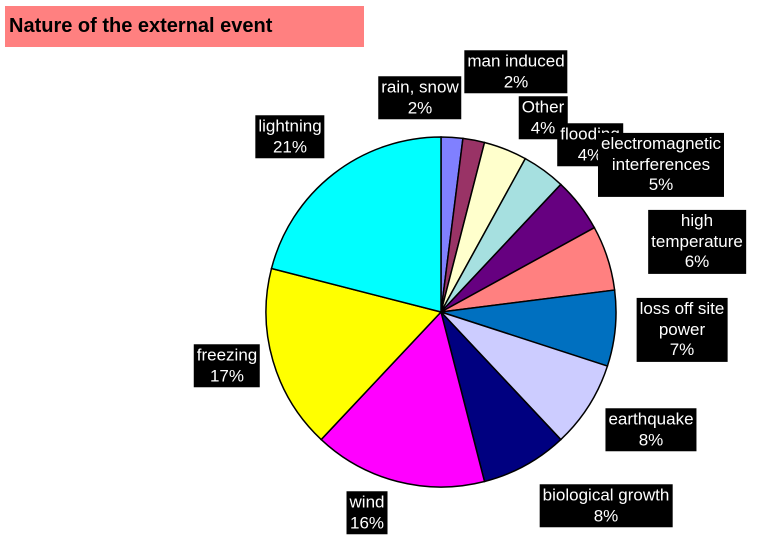 Image resolution: width=779 pixels, height=539 pixels. What do you see at coordinates (184, 26) in the screenshot?
I see `chart-title: Nature of the external event` at bounding box center [184, 26].